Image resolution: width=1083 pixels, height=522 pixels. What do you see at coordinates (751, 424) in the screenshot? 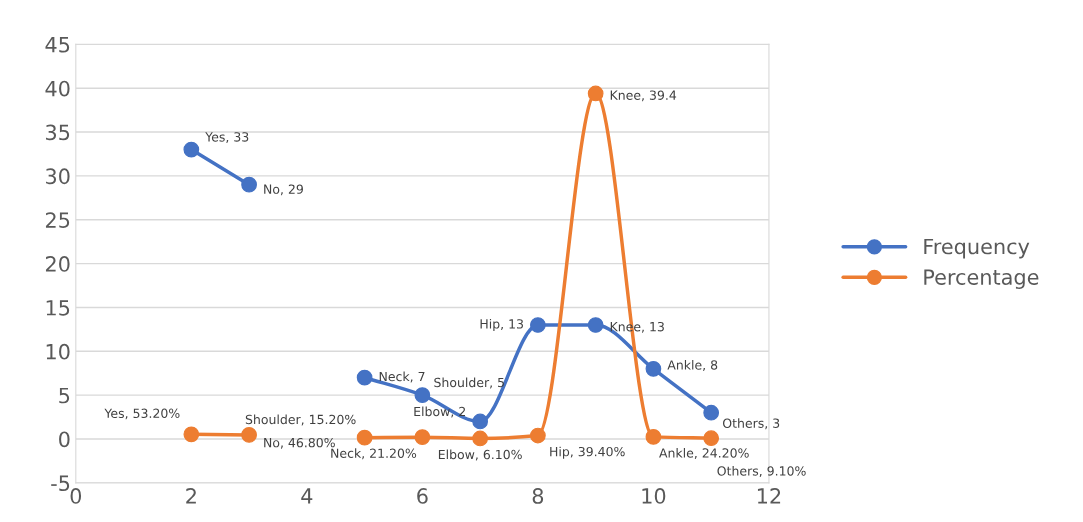
I see `data-label: Others, 3` at bounding box center [751, 424].